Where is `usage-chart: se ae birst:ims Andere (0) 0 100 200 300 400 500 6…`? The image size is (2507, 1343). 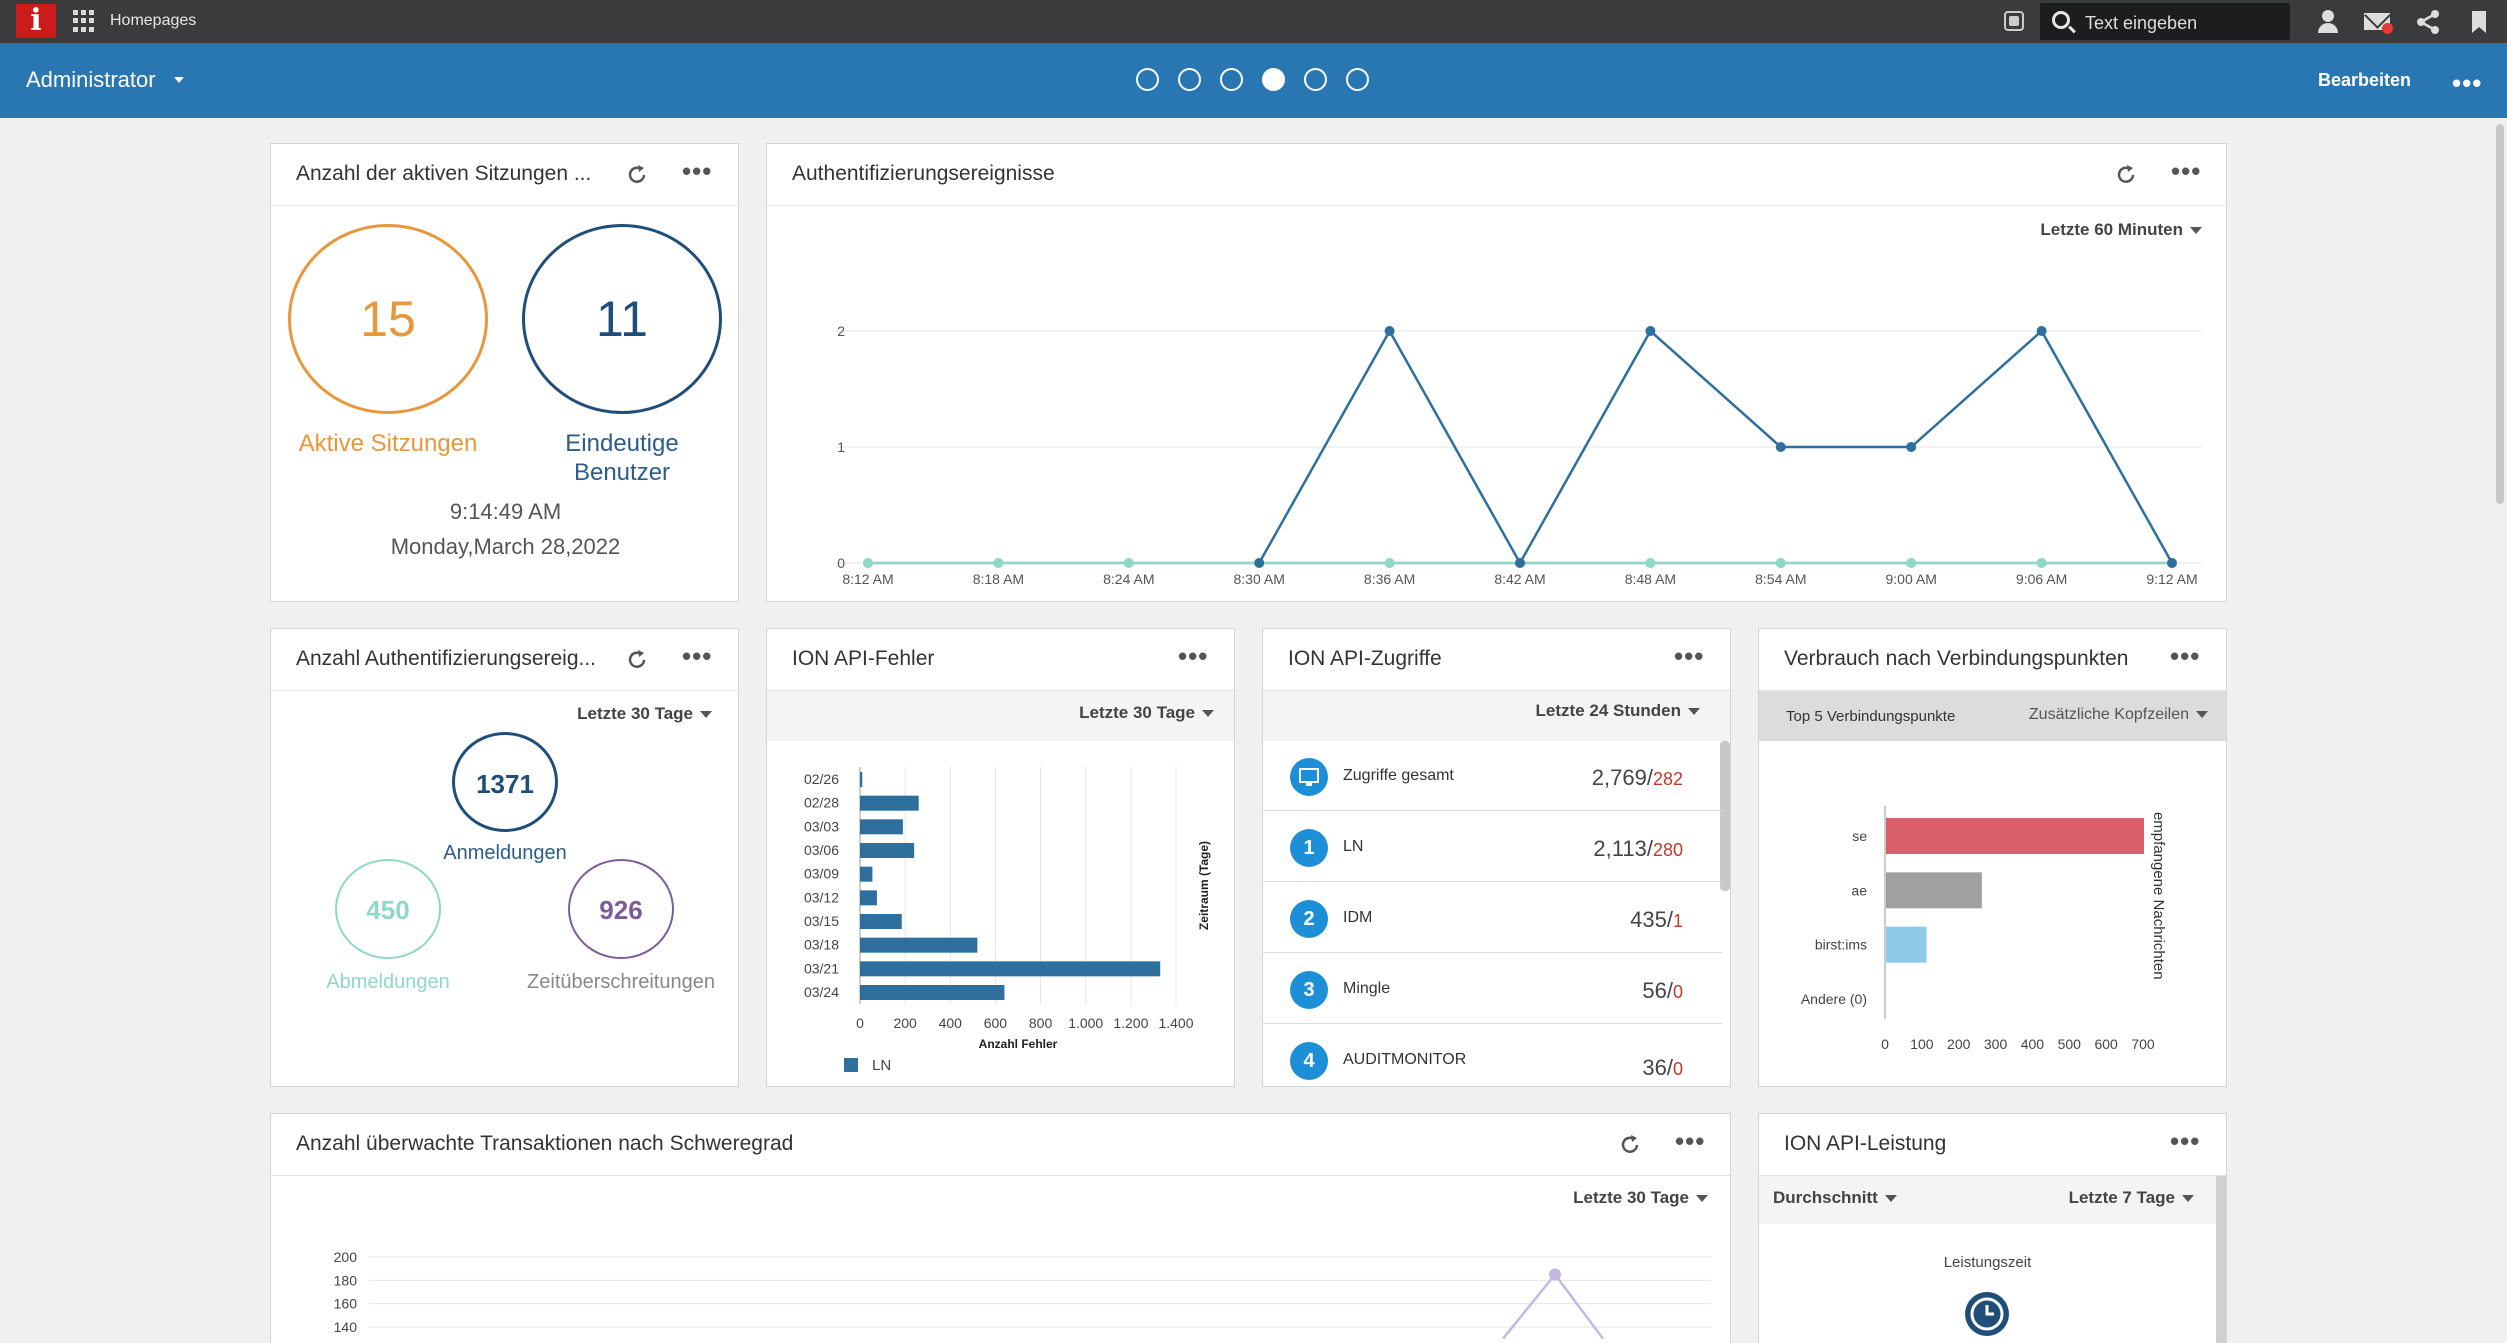
usage-chart: se ae birst:ims Andere (0) 0 100 200 300 400 500 6… is located at coordinates (1984, 929).